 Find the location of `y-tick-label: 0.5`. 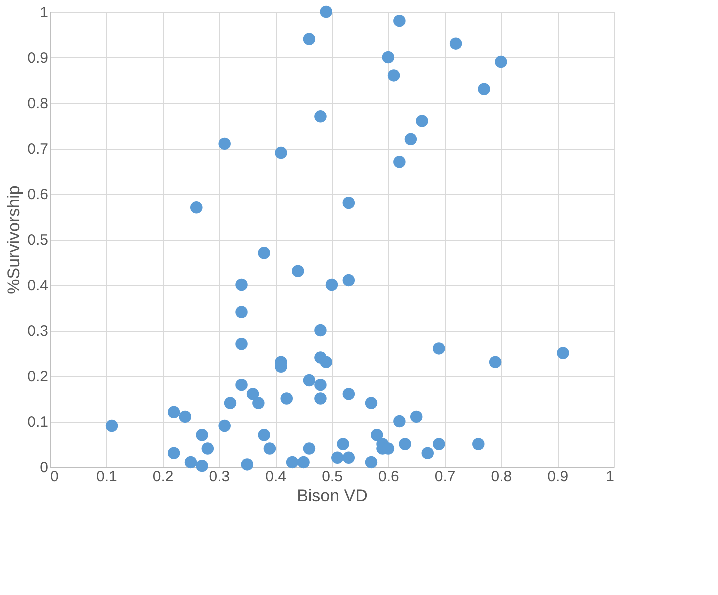

y-tick-label: 0.5 is located at coordinates (38, 240).